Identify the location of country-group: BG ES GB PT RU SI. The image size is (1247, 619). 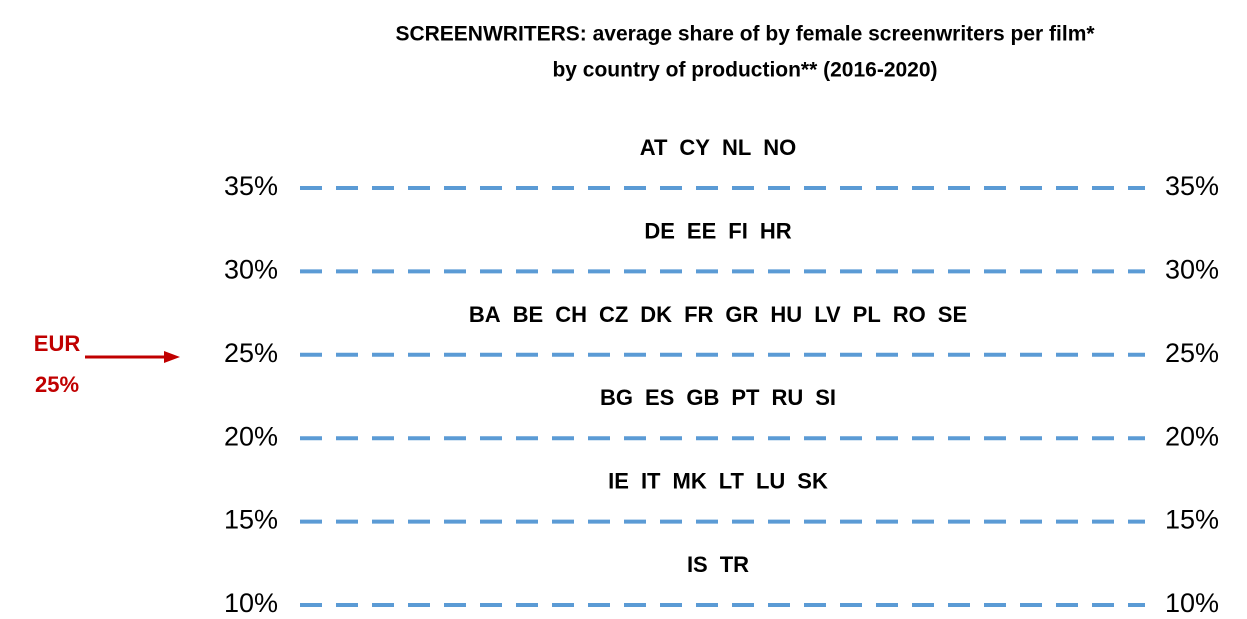
(718, 397).